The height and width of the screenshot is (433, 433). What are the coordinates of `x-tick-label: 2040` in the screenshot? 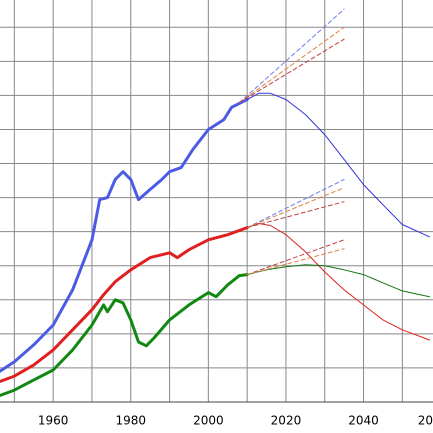 It's located at (363, 421).